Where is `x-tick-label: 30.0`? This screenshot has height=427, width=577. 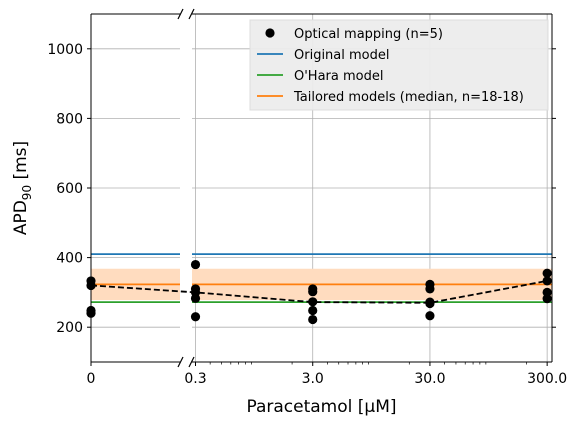 x-tick-label: 30.0 is located at coordinates (429, 379).